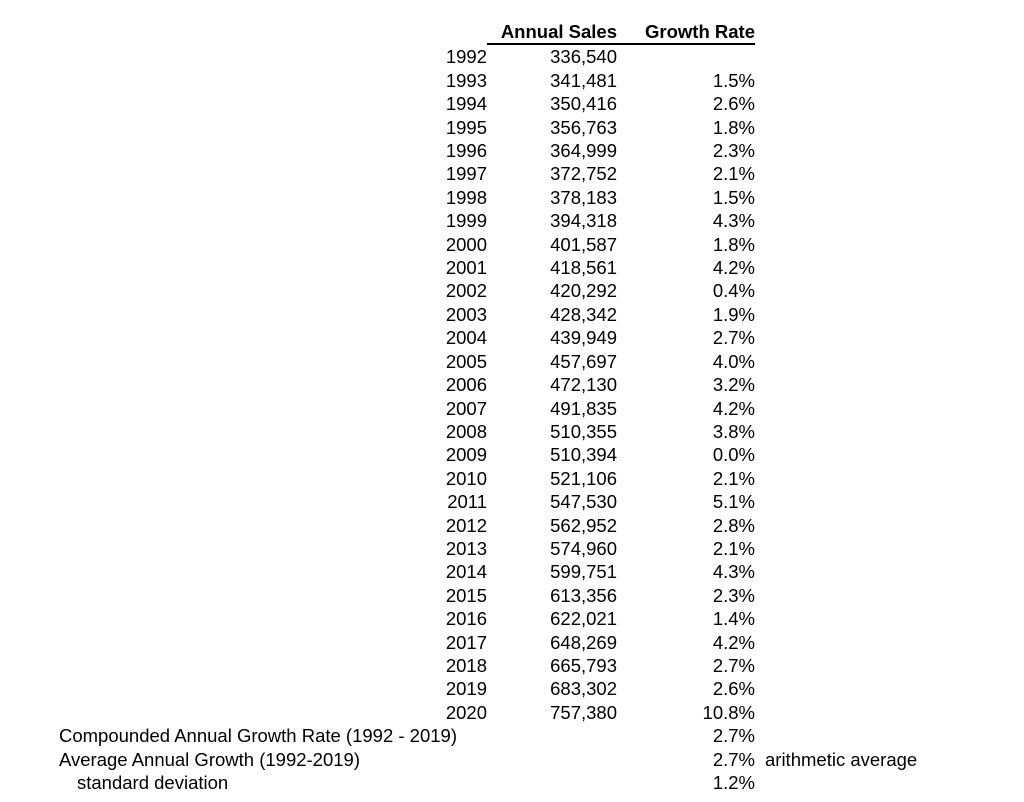  What do you see at coordinates (512, 220) in the screenshot?
I see `table-row: 1999 394,318 4.3%` at bounding box center [512, 220].